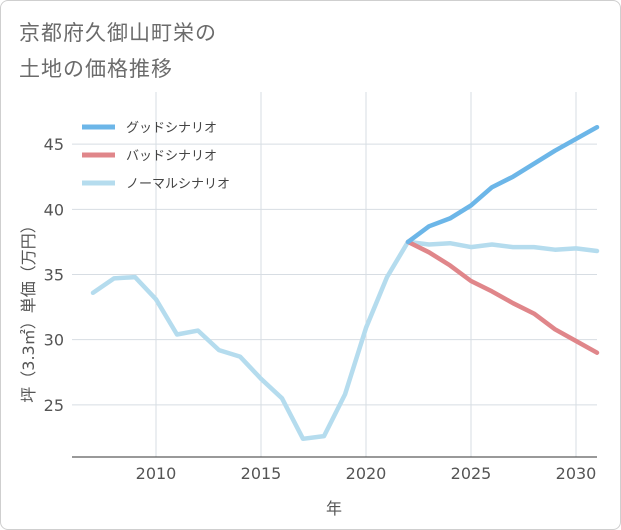 The width and height of the screenshot is (621, 530). Describe the element at coordinates (118, 51) in the screenshot. I see `chart-title: 京都府久御山町栄の 土地の価格推移` at that location.